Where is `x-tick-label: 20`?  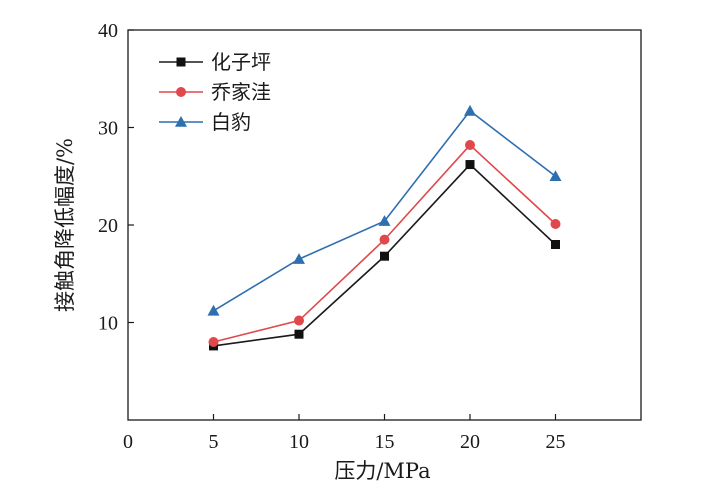 x-tick-label: 20 is located at coordinates (470, 442).